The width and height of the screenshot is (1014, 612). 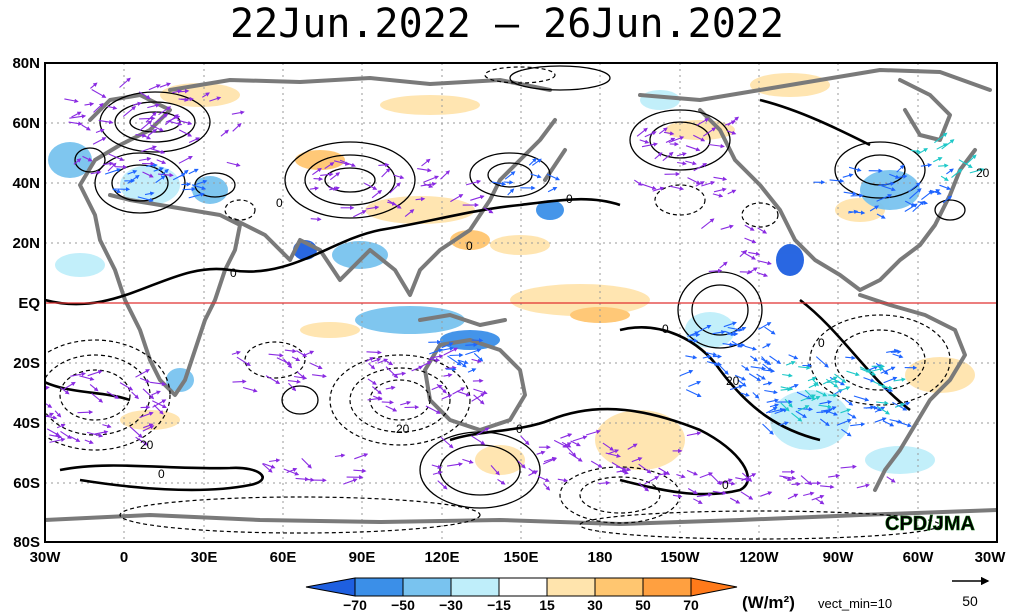 What do you see at coordinates (26, 363) in the screenshot?
I see `lat-tick-label: 20S` at bounding box center [26, 363].